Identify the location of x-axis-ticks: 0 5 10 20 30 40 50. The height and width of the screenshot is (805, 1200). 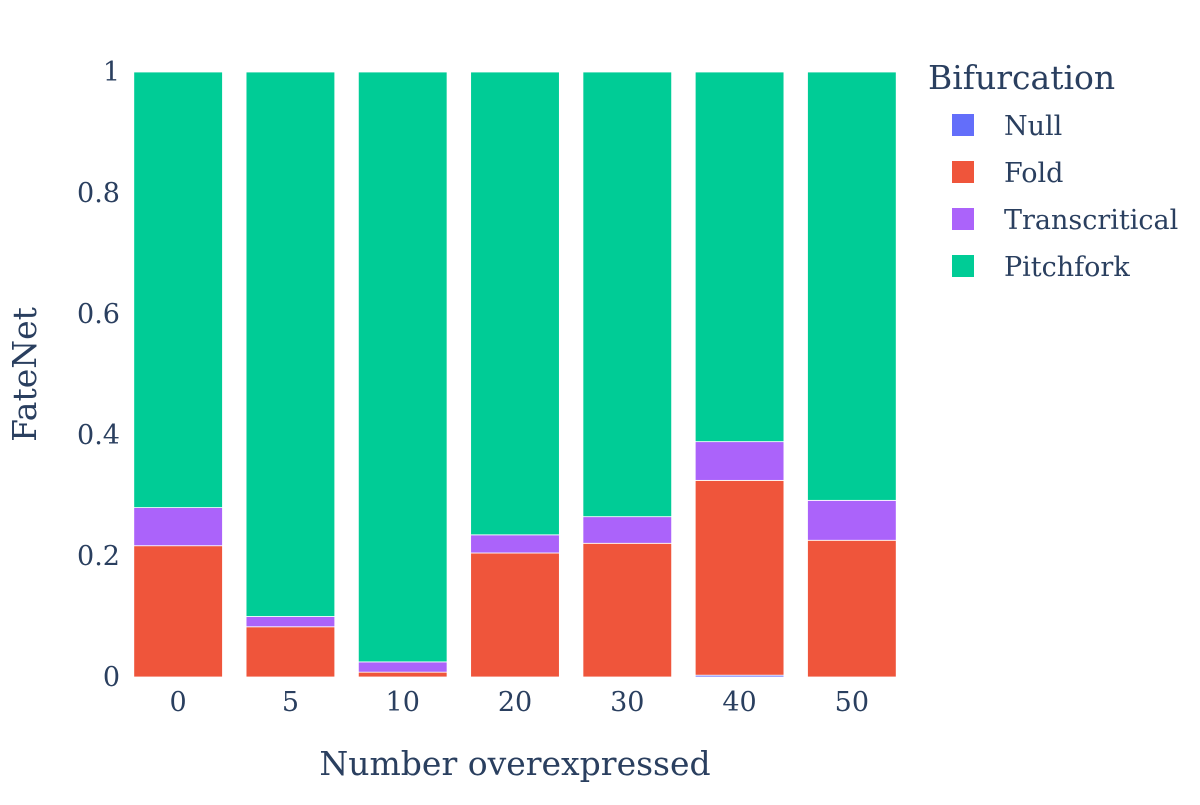
(519, 702).